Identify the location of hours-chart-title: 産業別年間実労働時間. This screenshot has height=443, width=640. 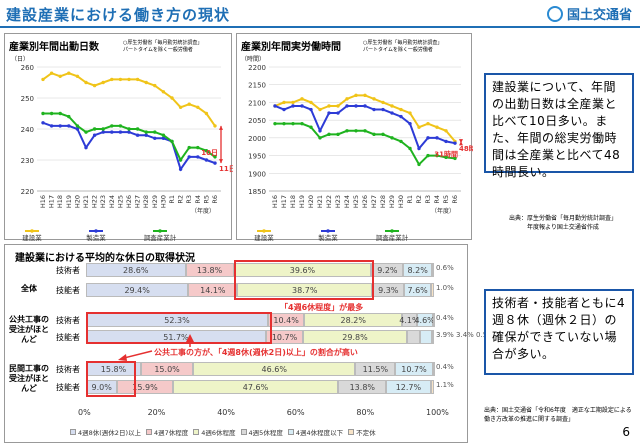
(291, 47).